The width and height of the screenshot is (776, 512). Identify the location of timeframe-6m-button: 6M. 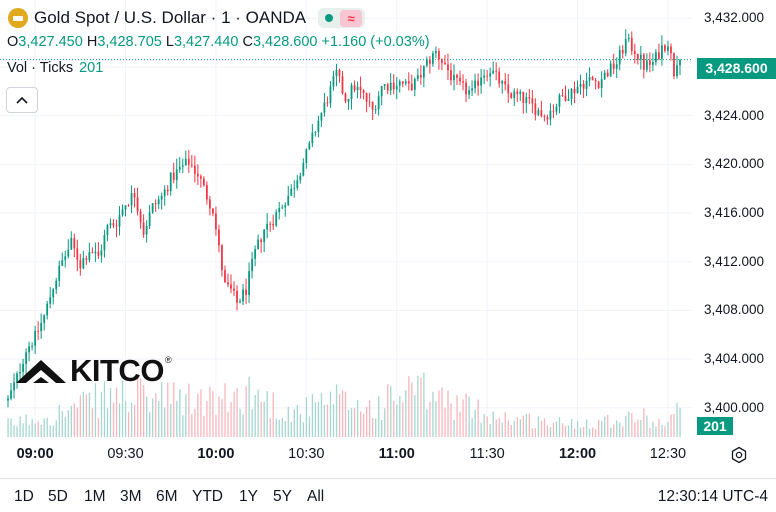
(167, 496).